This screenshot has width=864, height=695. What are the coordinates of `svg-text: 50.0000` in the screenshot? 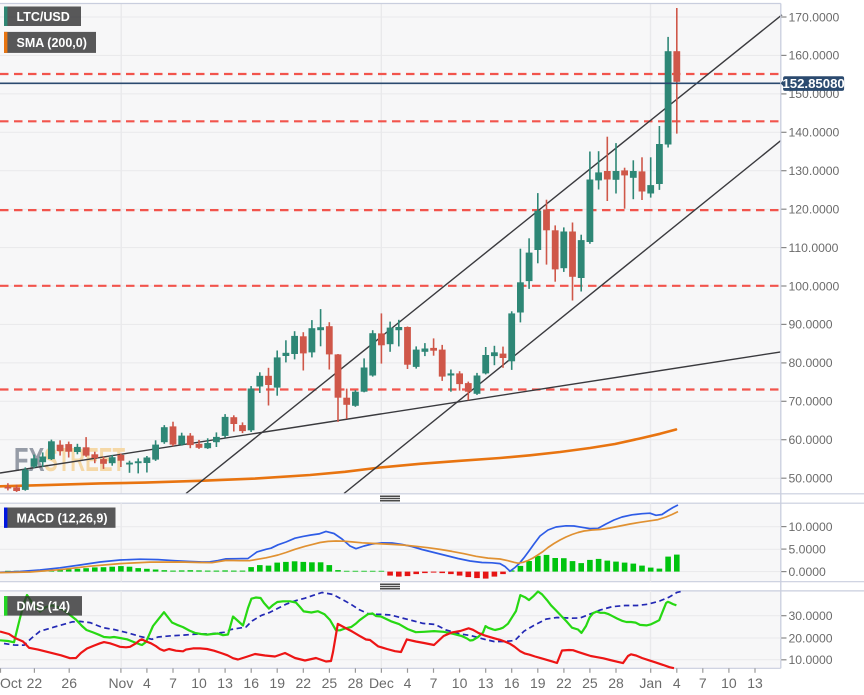 It's located at (811, 479).